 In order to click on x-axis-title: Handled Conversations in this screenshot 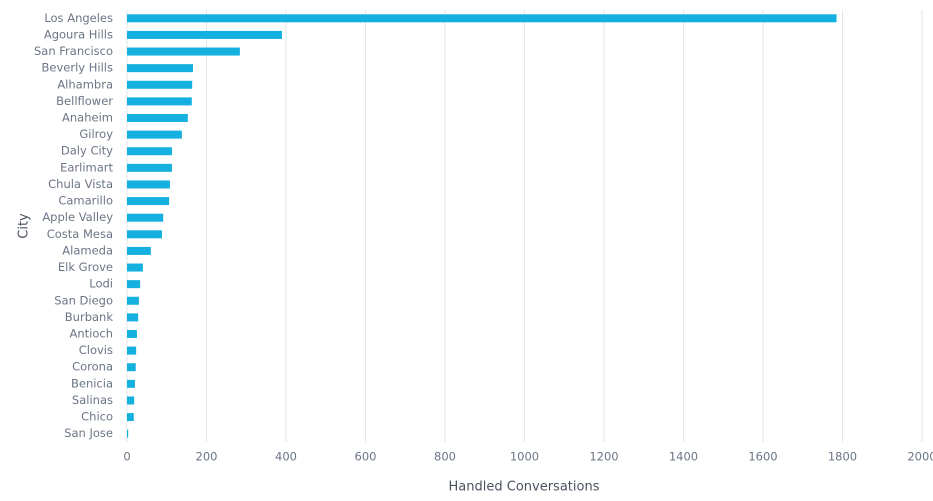, I will do `click(524, 487)`.